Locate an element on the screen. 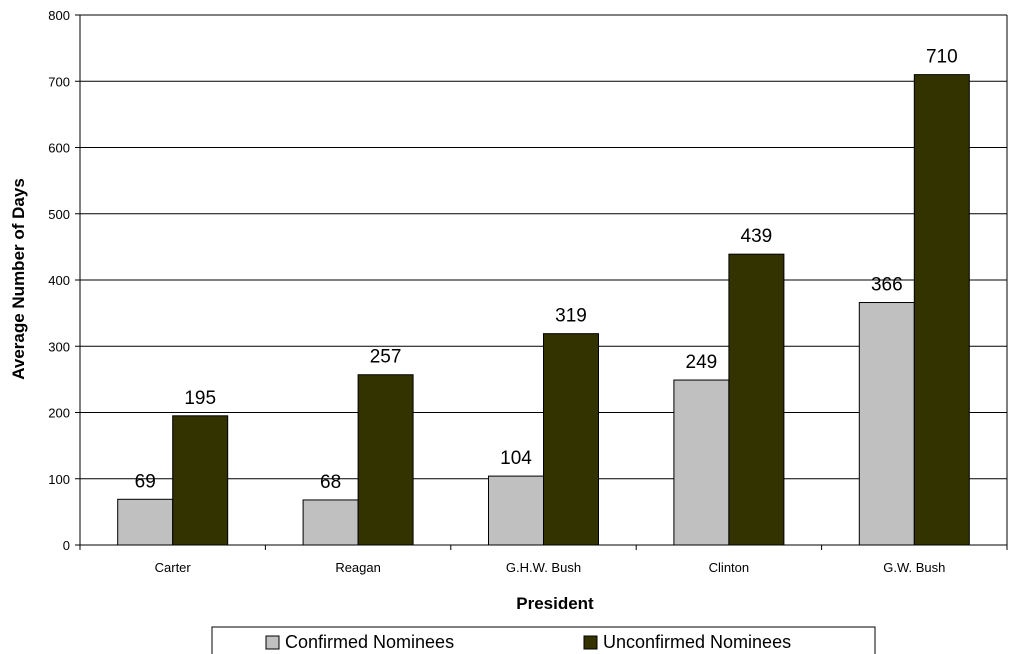 This screenshot has height=654, width=1021. legend-label-unconfirmed: Unconfirmed Nominees is located at coordinates (697, 642).